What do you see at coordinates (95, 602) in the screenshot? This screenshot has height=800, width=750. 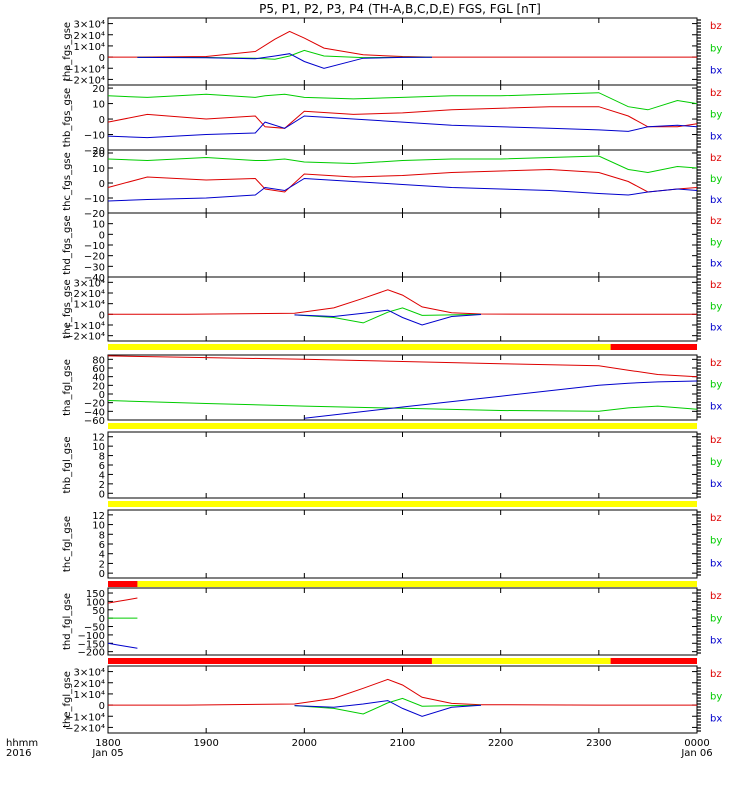 I see `y-tick-label: 100` at bounding box center [95, 602].